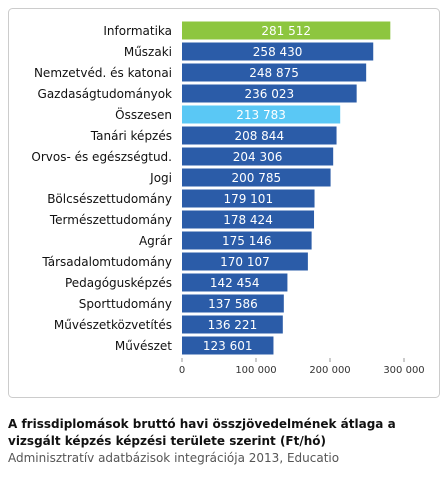 The height and width of the screenshot is (482, 448). I want to click on category-label: Természettudomány, so click(110, 220).